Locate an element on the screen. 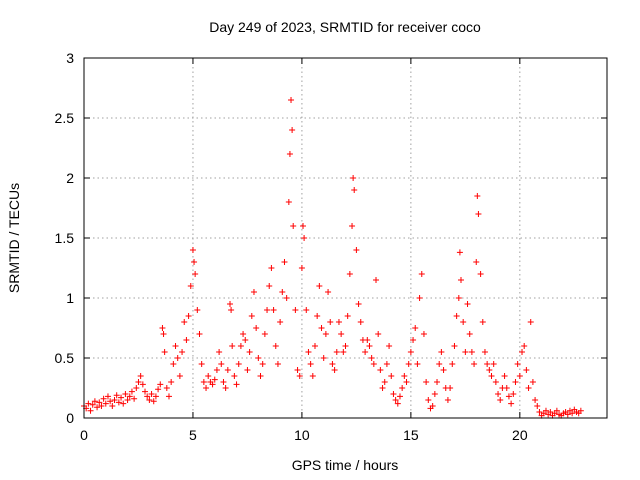  y-tick-label-0: 0 is located at coordinates (70, 418).